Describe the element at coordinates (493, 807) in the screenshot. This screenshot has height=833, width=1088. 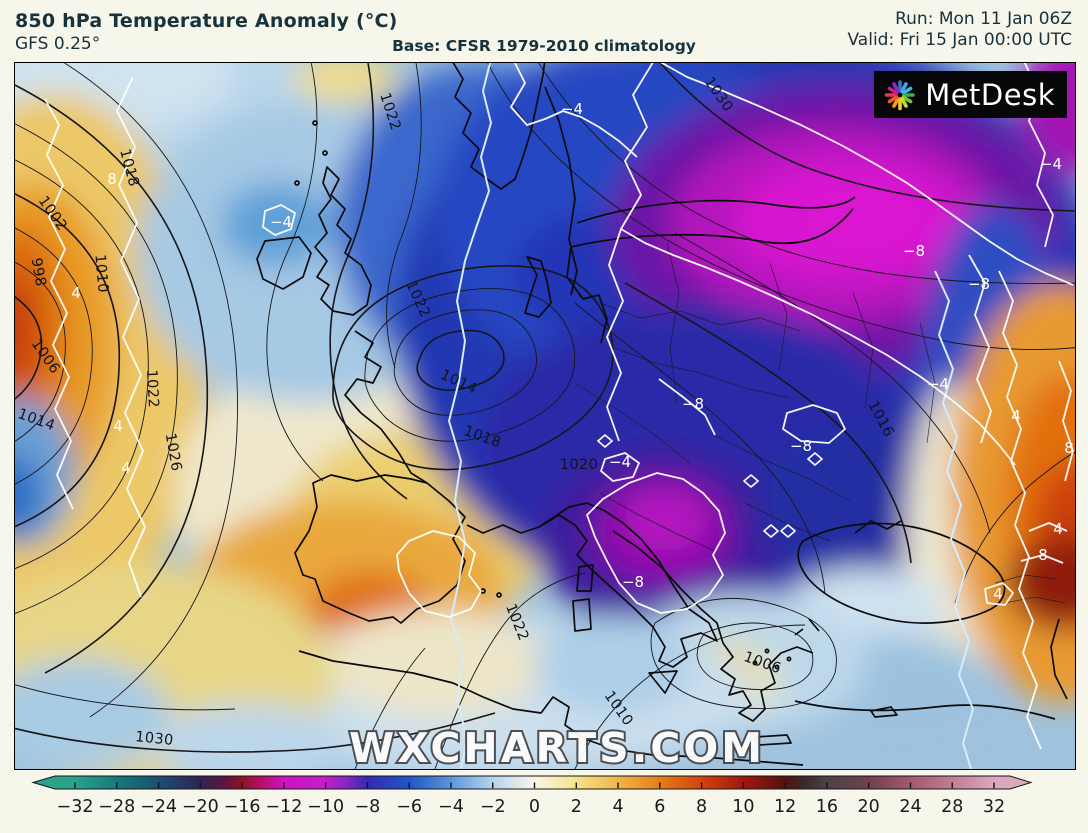
I see `svg-text: −2` at that location.